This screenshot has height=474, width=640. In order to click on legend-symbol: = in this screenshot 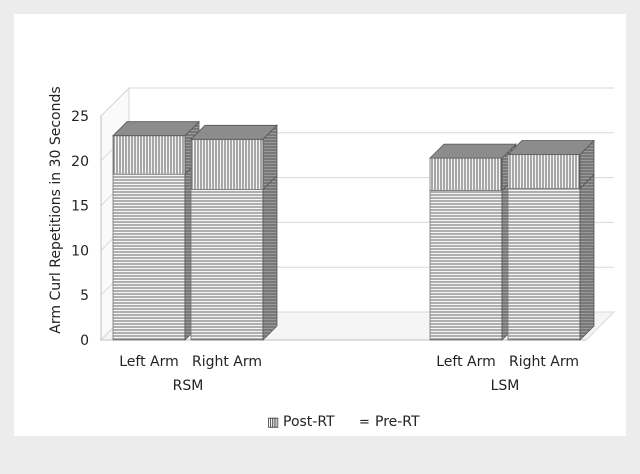, I will do `click(364, 422)`.